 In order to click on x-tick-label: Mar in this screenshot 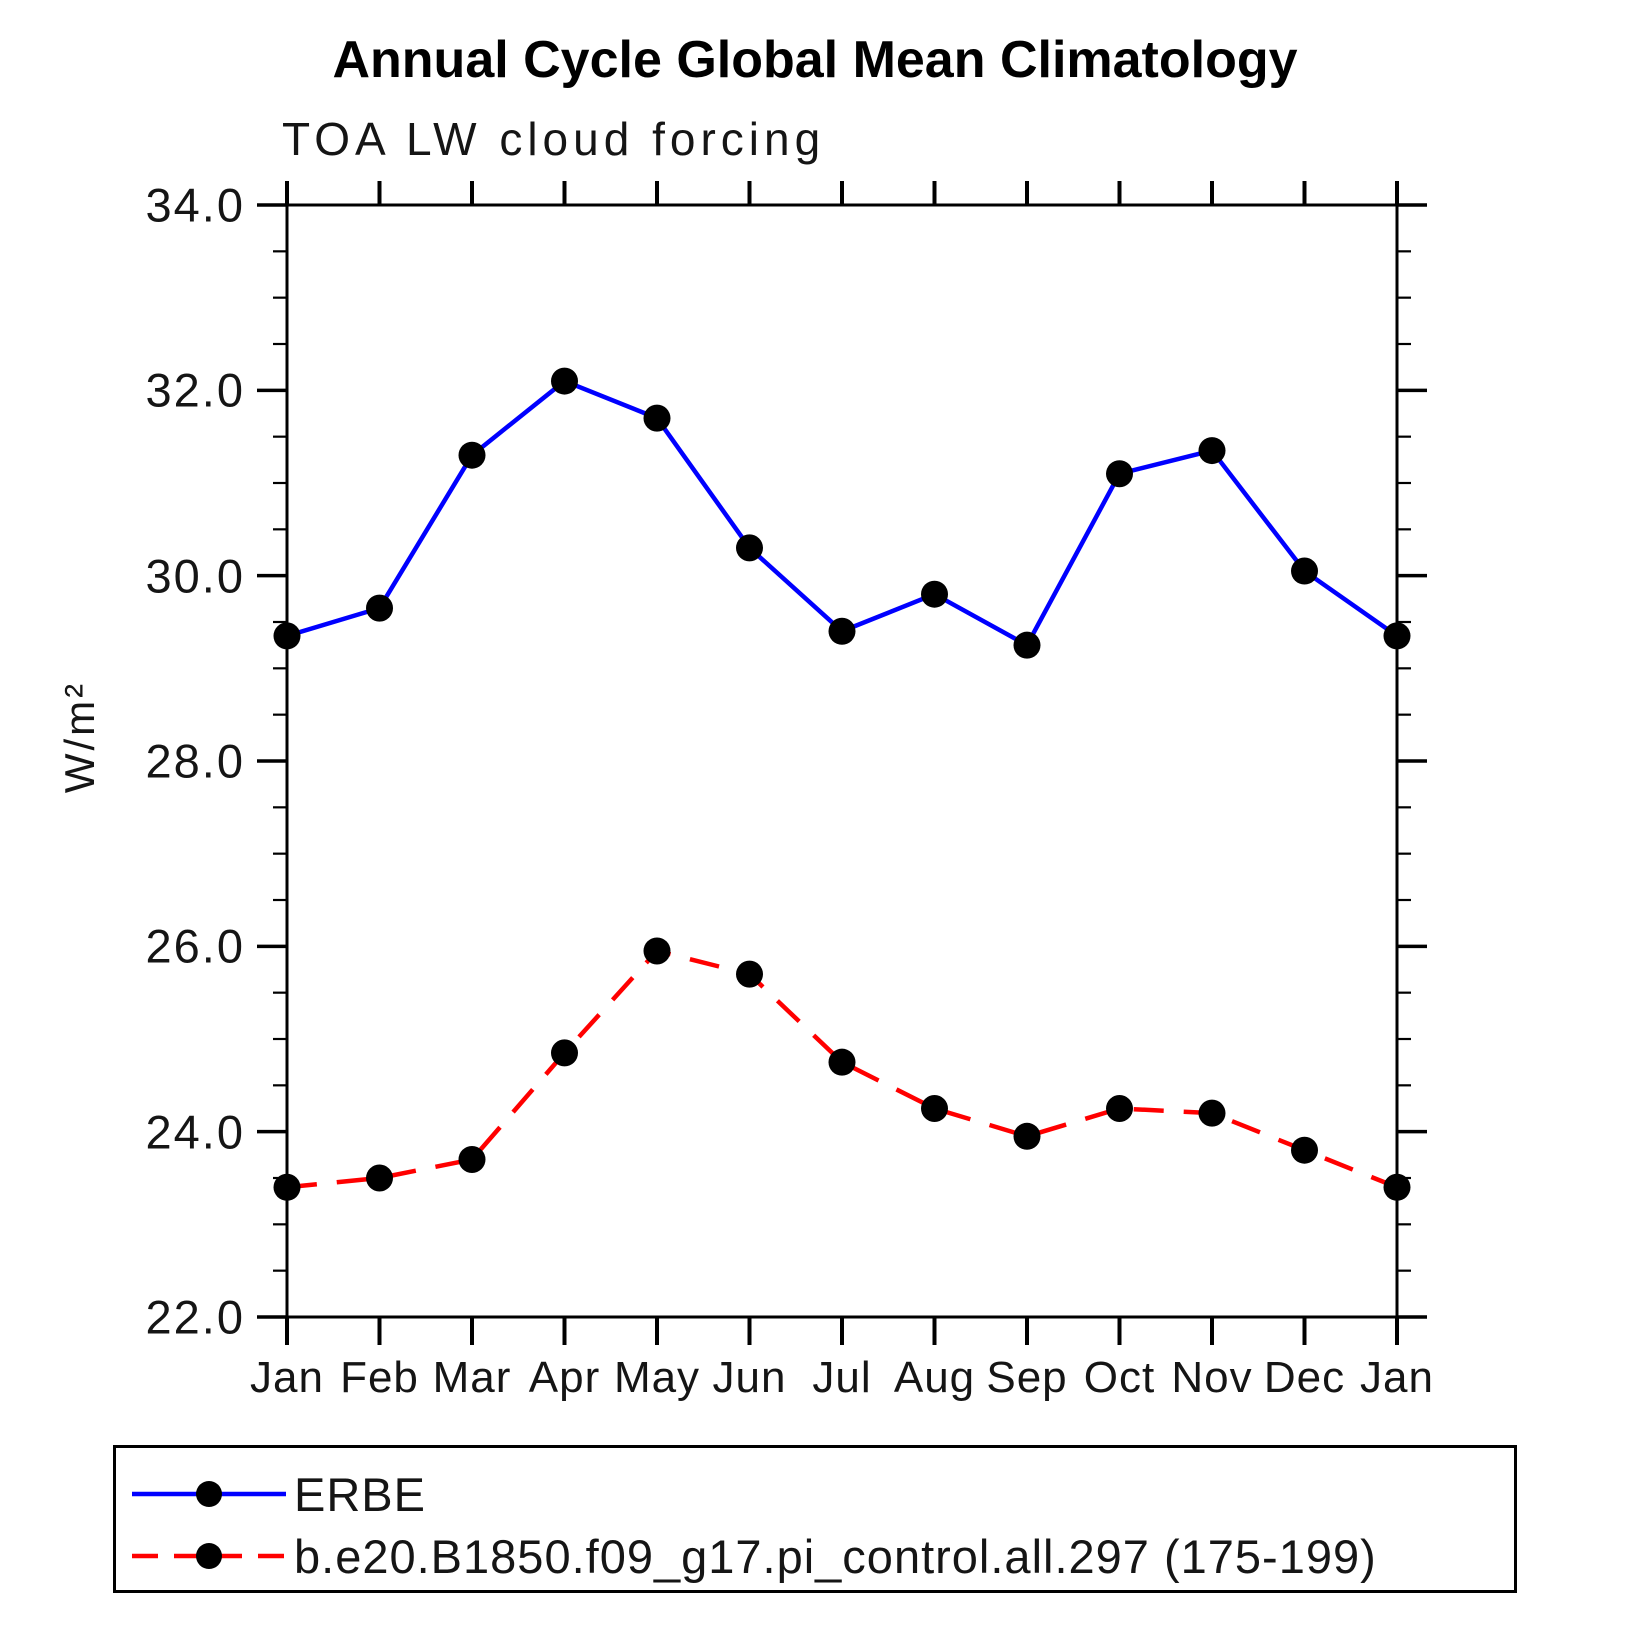, I will do `click(472, 1377)`.